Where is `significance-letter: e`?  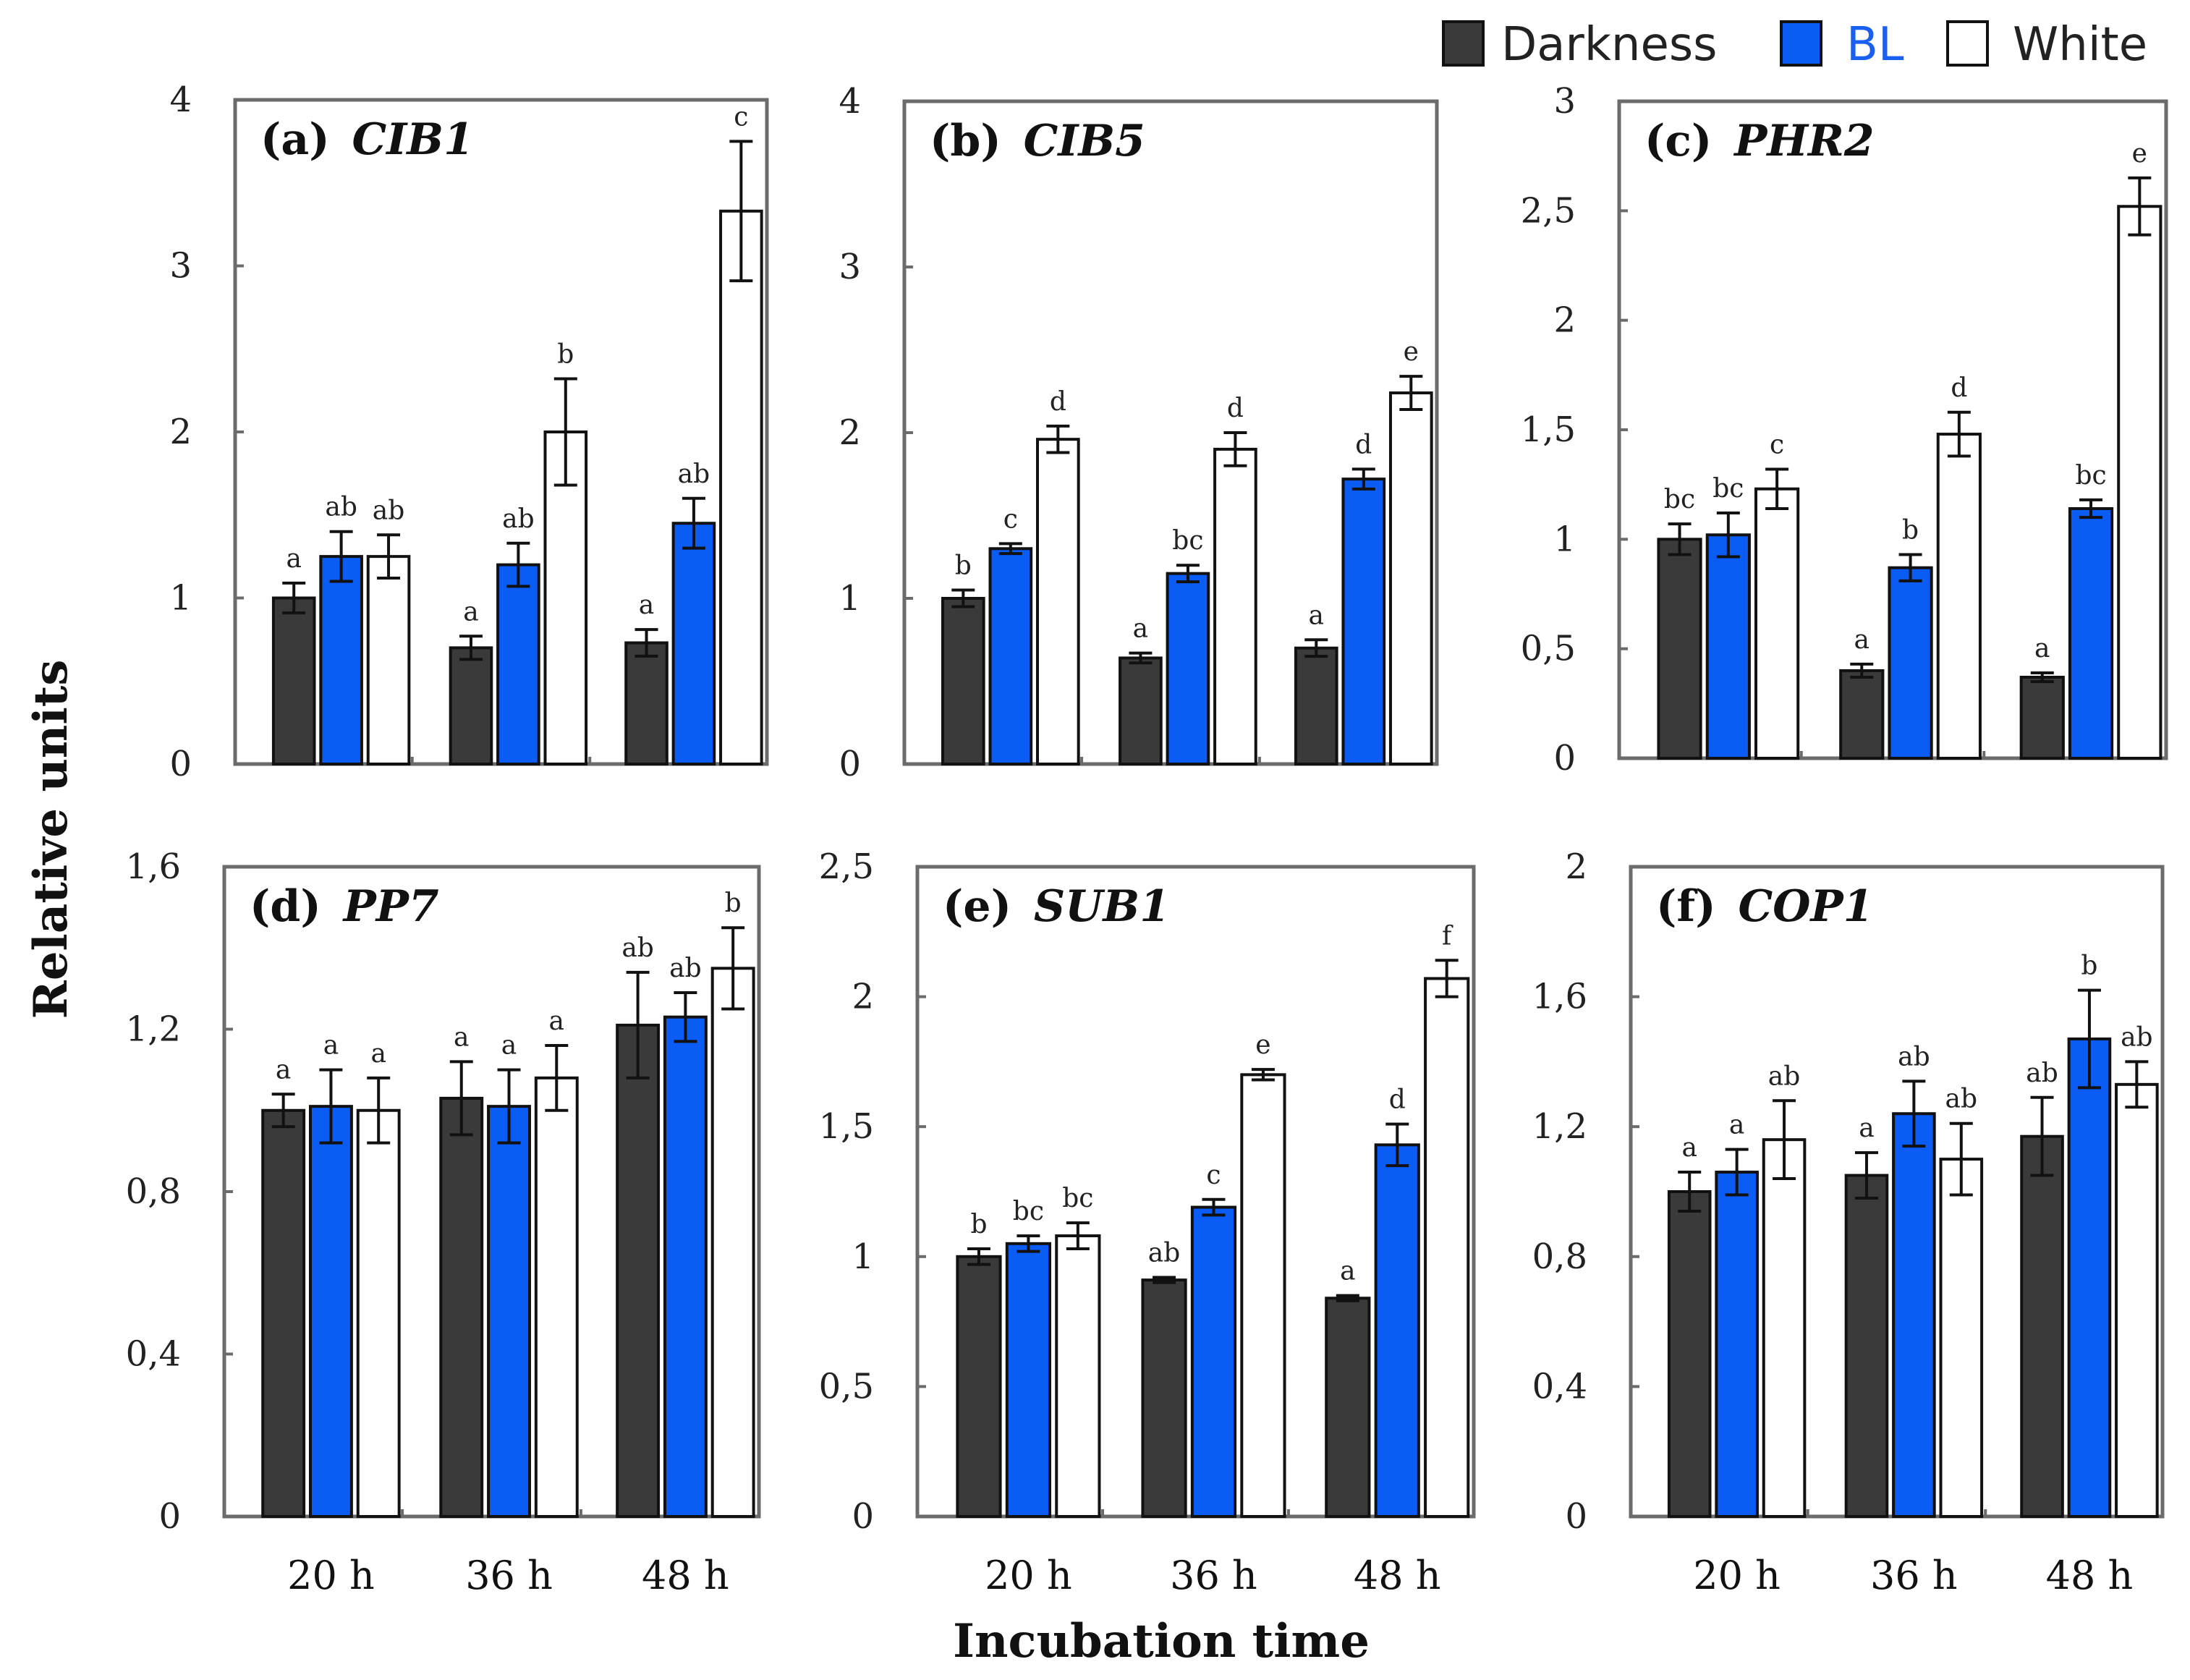
significance-letter: e is located at coordinates (1262, 1045).